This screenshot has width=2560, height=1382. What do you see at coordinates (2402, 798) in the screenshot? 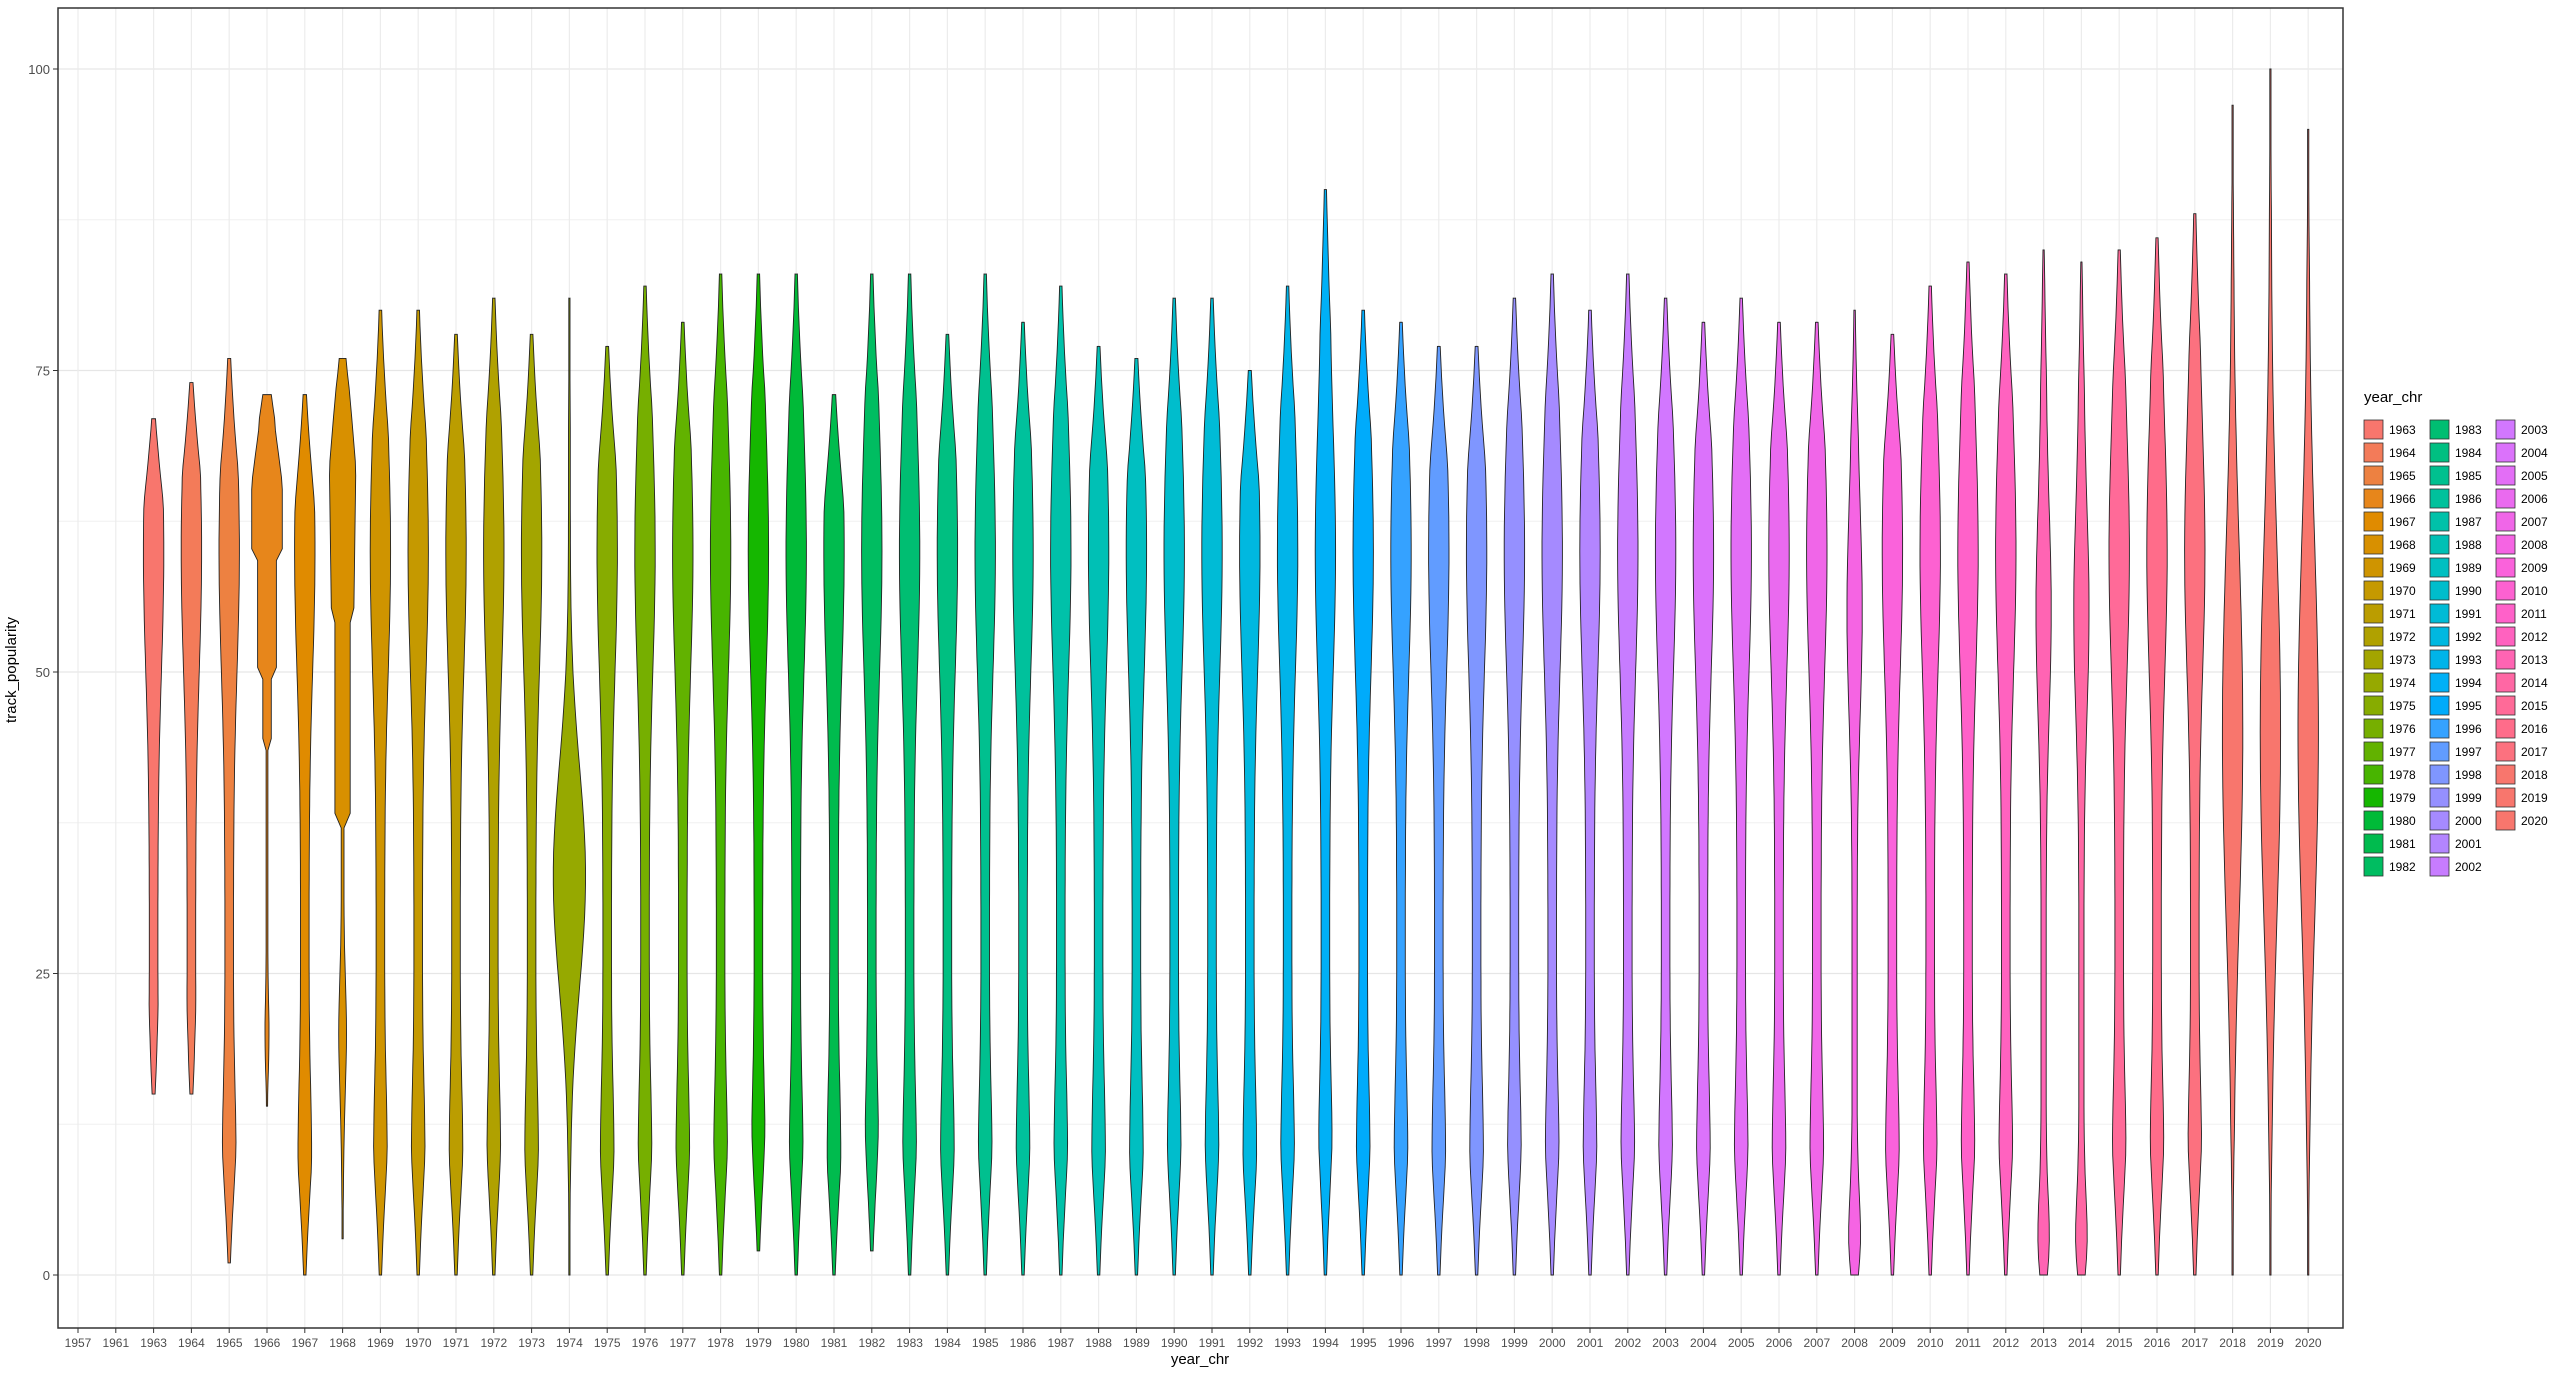
I see `legend-label: 1979` at bounding box center [2402, 798].